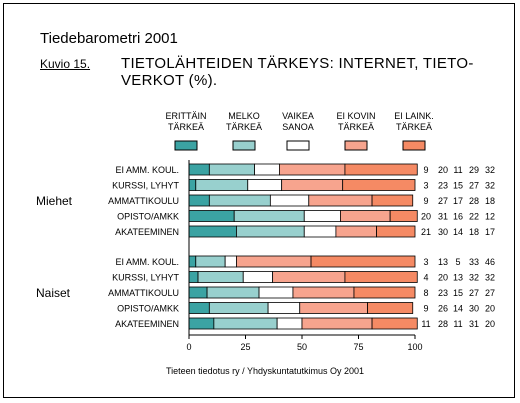 This screenshot has width=520, height=403. What do you see at coordinates (490, 170) in the screenshot?
I see `data-label-1-1-5: 32` at bounding box center [490, 170].